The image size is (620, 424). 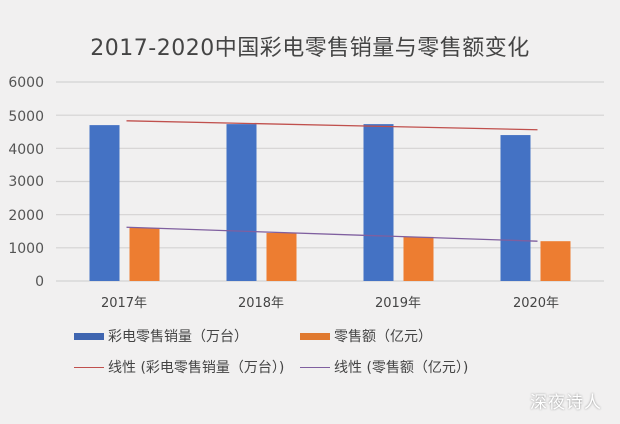 I want to click on legend-item-sales-revenue: 零售额（亿元）, so click(x=366, y=336).